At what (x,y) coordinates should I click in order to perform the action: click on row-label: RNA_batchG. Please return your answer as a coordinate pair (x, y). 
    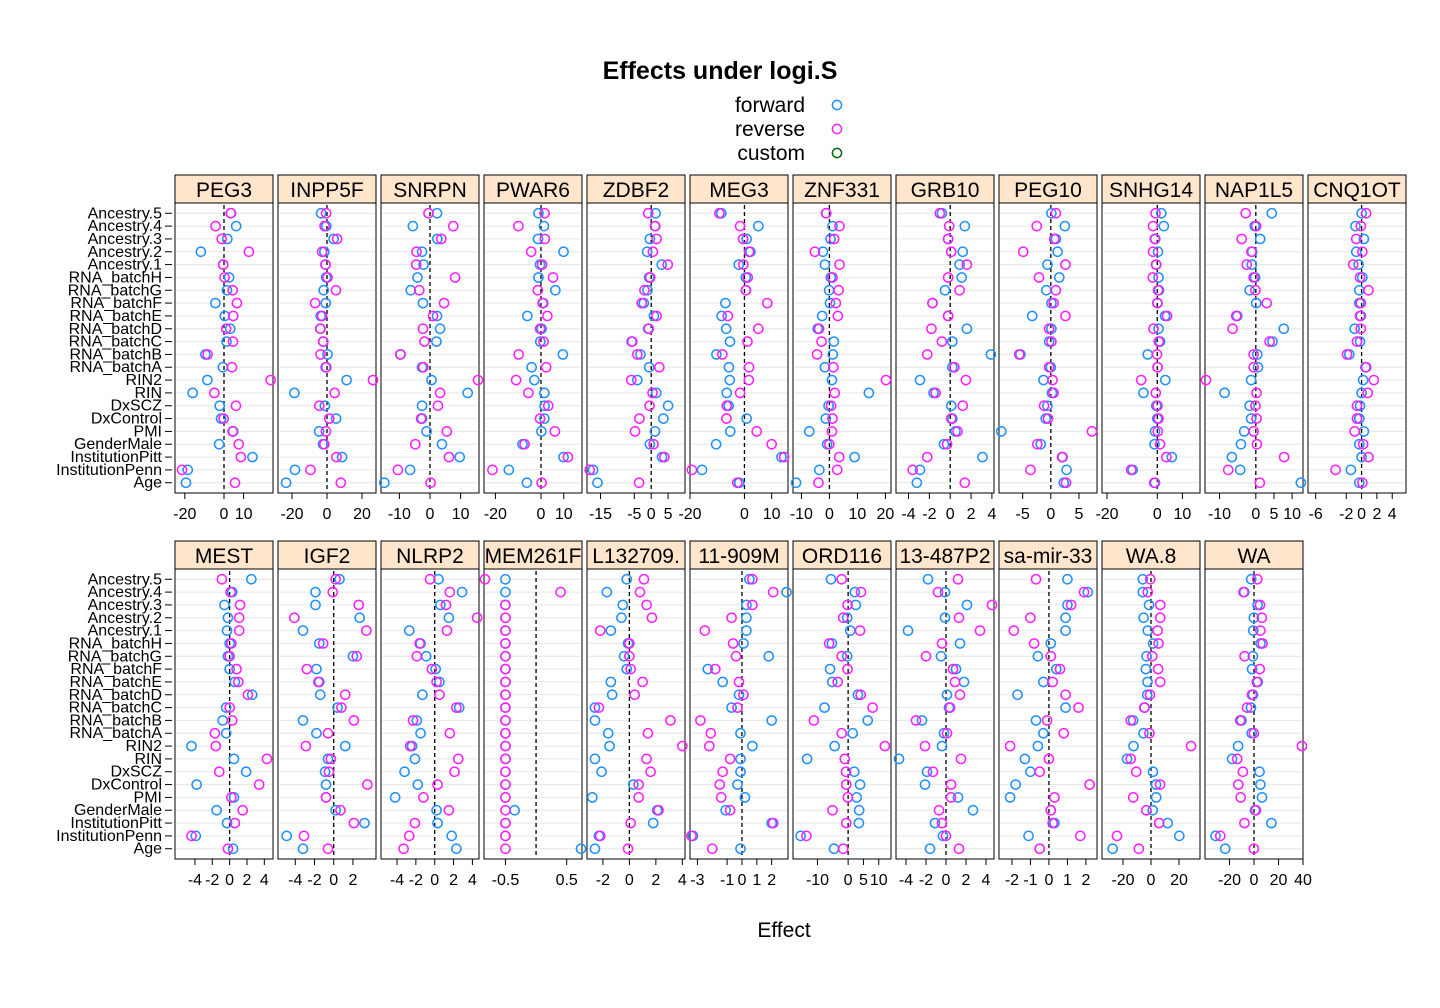
    Looking at the image, I should click on (115, 290).